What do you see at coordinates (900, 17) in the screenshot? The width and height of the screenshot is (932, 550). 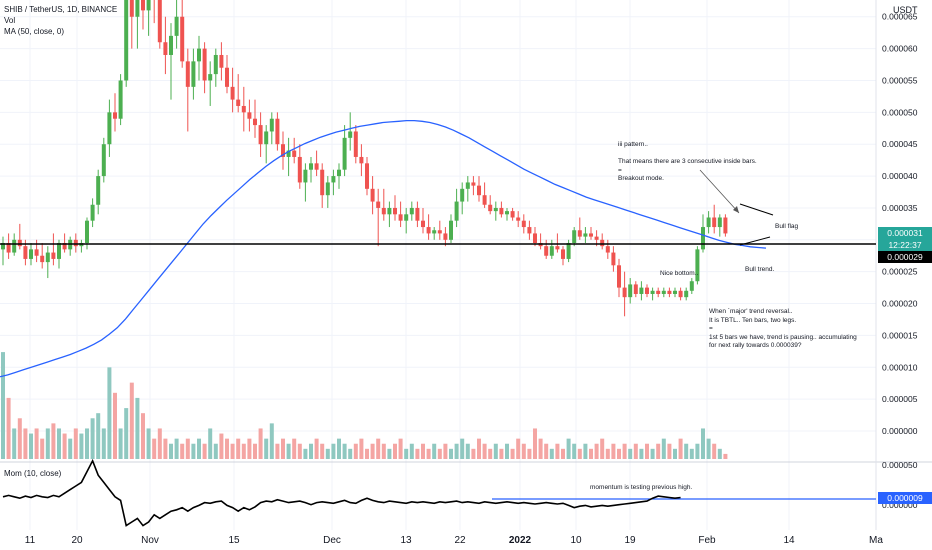 I see `price-tick-label: 0.000065` at bounding box center [900, 17].